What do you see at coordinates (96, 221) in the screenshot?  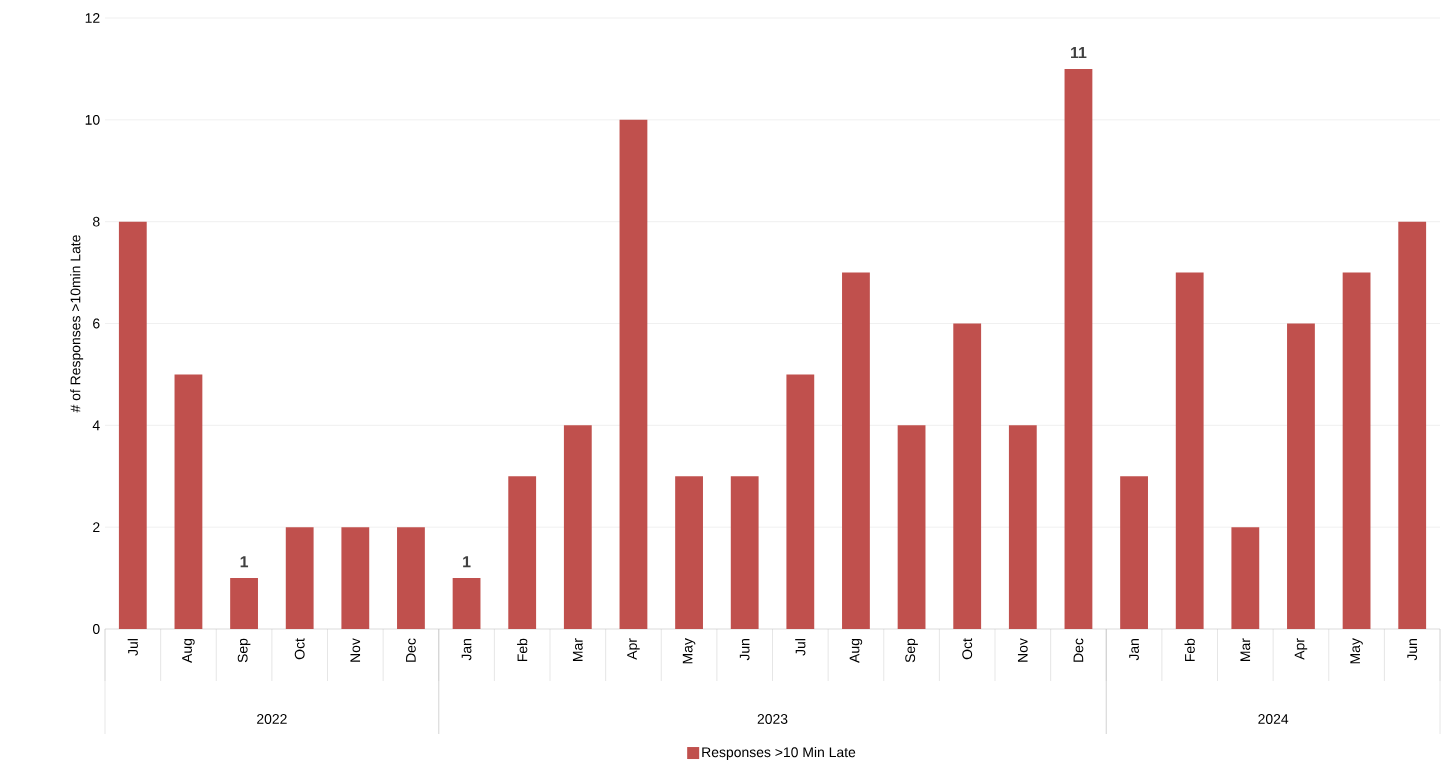 I see `y-tick-label: 8` at bounding box center [96, 221].